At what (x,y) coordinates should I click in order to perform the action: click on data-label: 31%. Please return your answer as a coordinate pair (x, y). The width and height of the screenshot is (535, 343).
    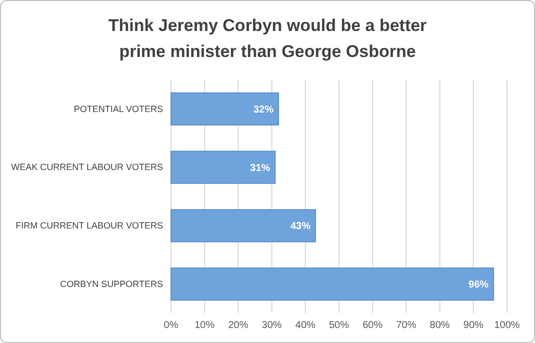
    Looking at the image, I should click on (260, 168).